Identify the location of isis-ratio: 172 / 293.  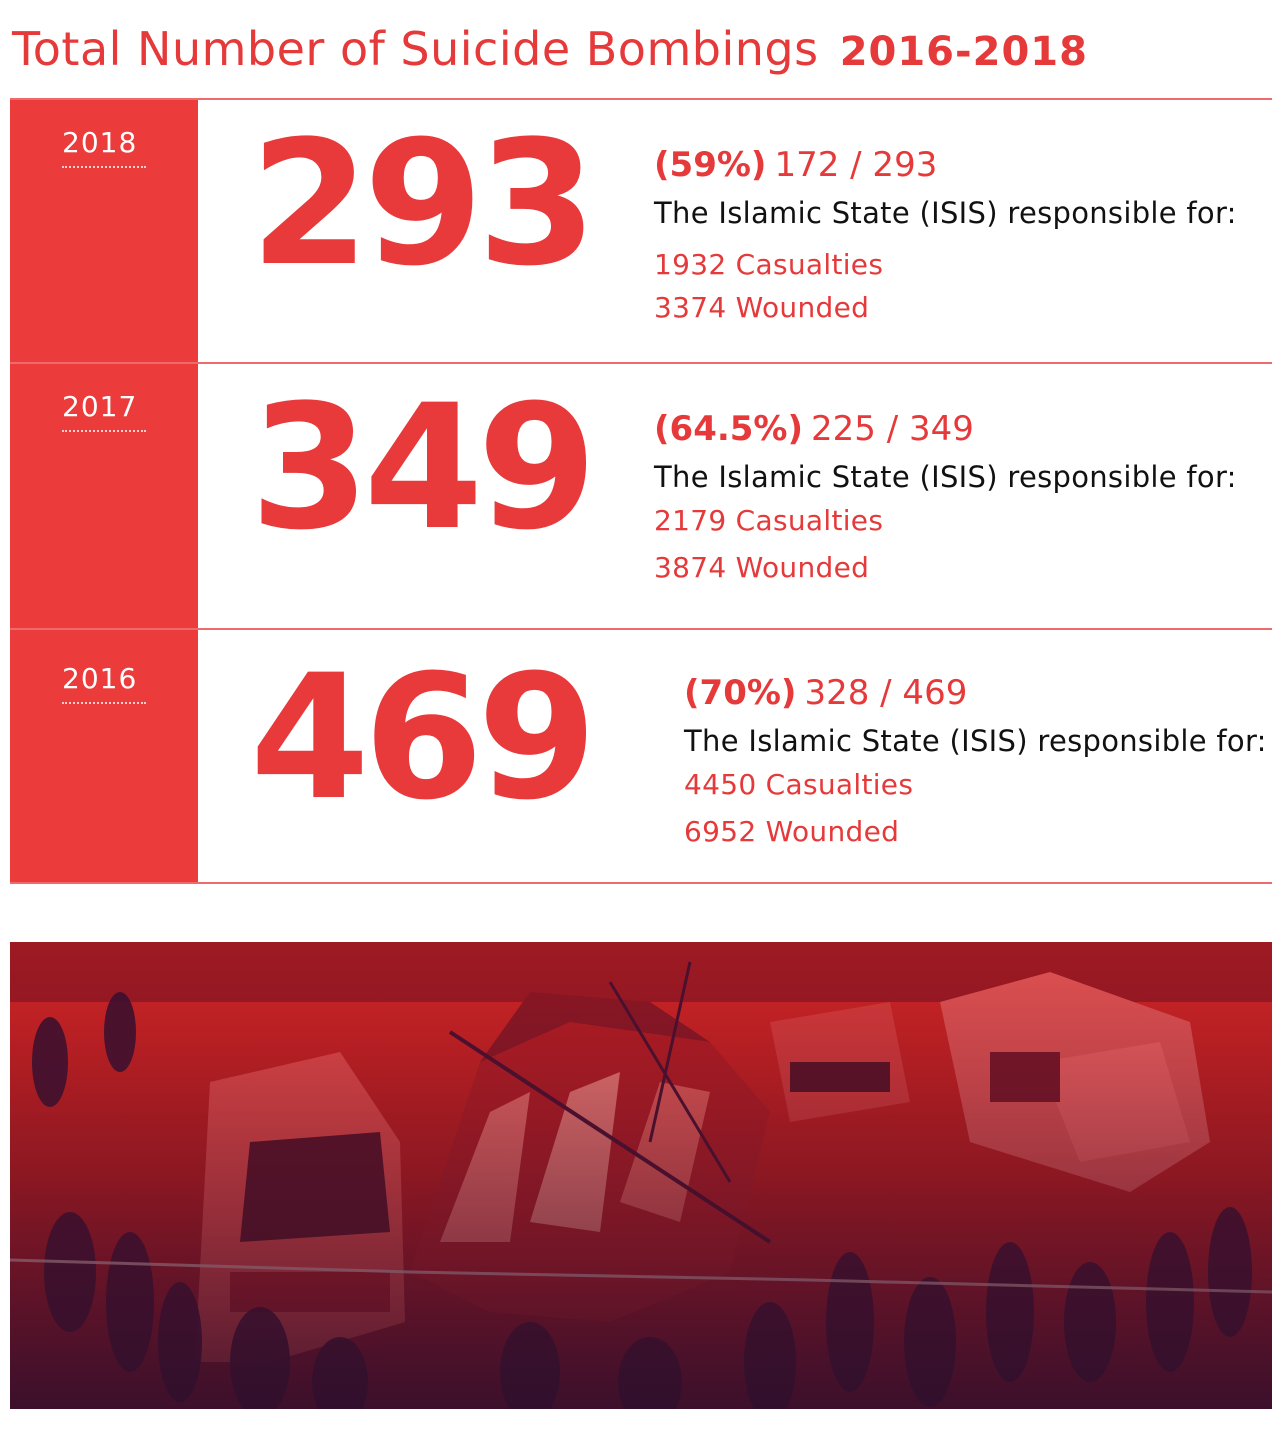
(856, 165).